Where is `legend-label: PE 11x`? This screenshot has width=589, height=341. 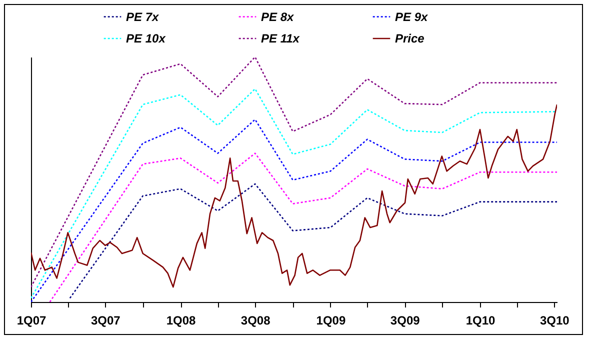 legend-label: PE 11x is located at coordinates (281, 39).